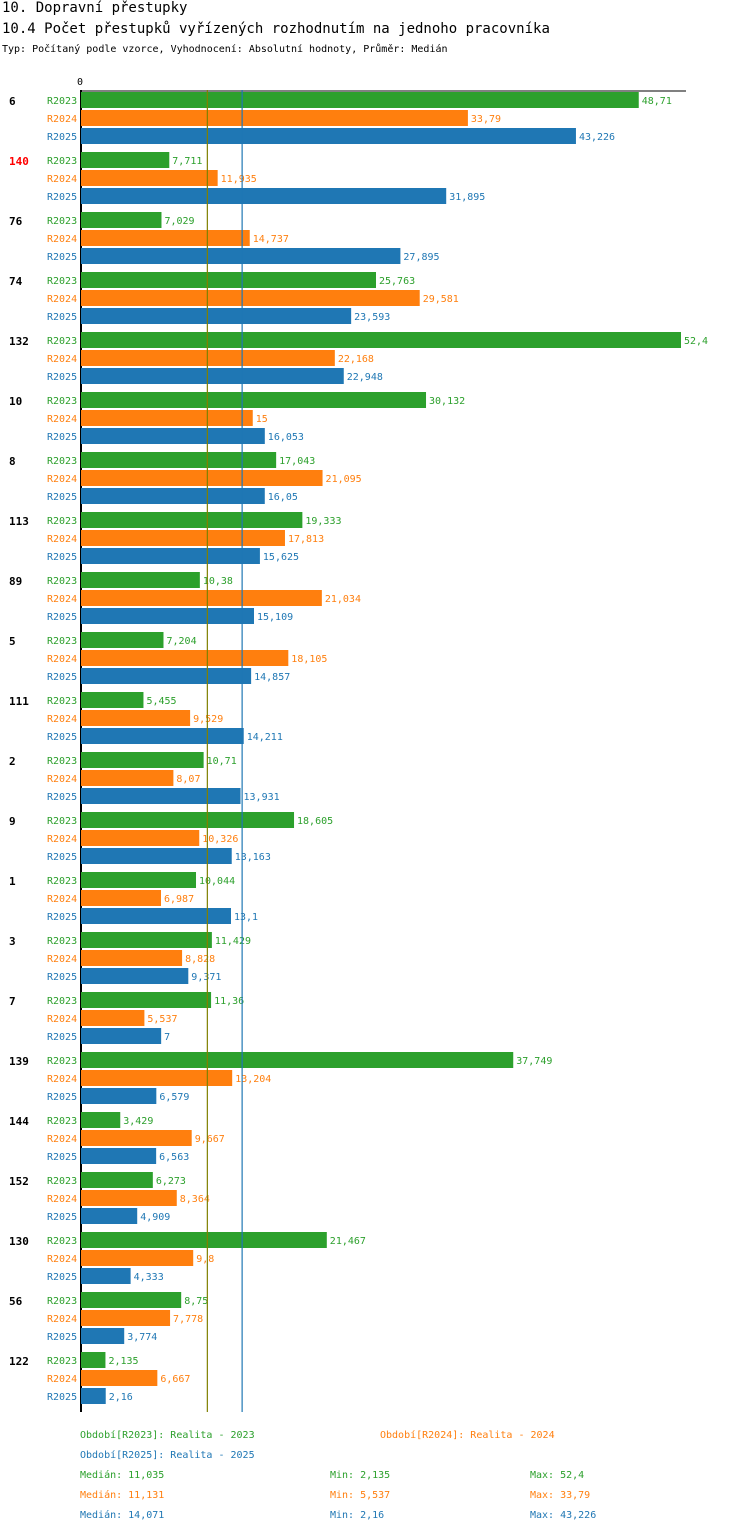 Image resolution: width=750 pixels, height=1532 pixels. I want to click on data-label: 23,593, so click(372, 317).